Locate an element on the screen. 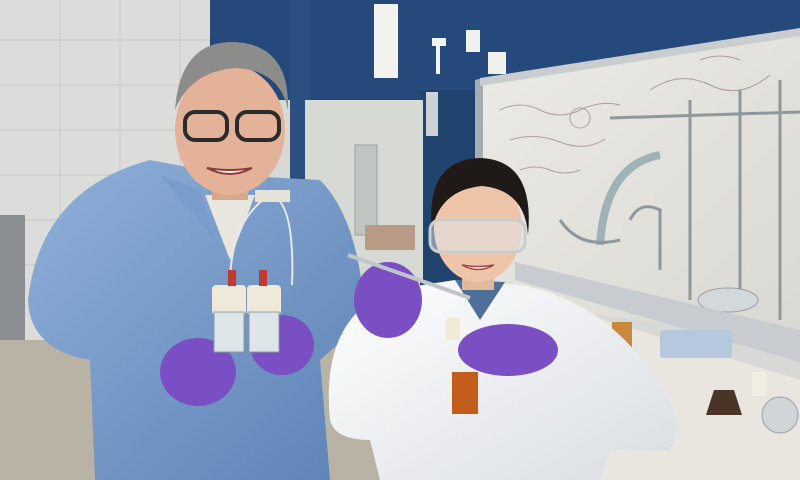 This screenshot has width=800, height=480. board-writing is located at coordinates (635, 114).